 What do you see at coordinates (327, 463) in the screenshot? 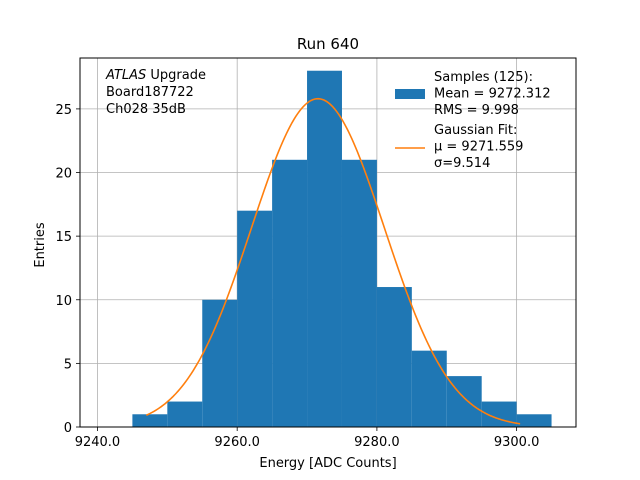
I see `x-axis-label: Energy [ADC Counts]` at bounding box center [327, 463].